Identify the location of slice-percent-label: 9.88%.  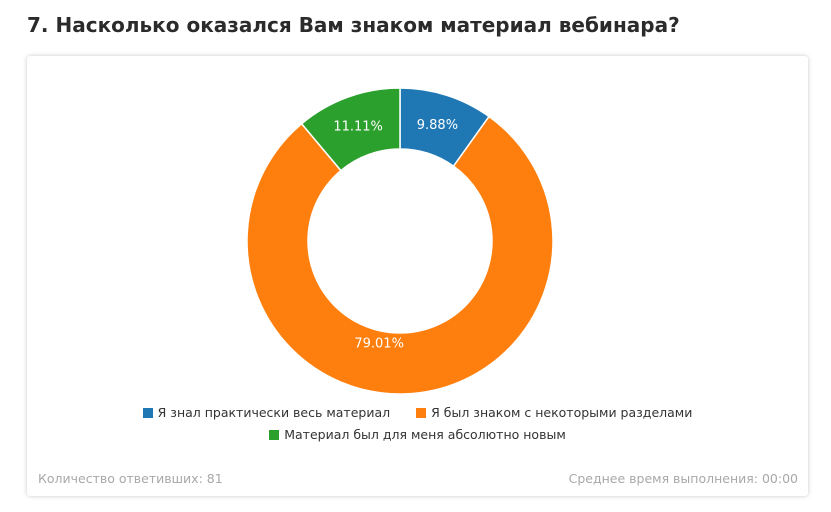
(437, 125).